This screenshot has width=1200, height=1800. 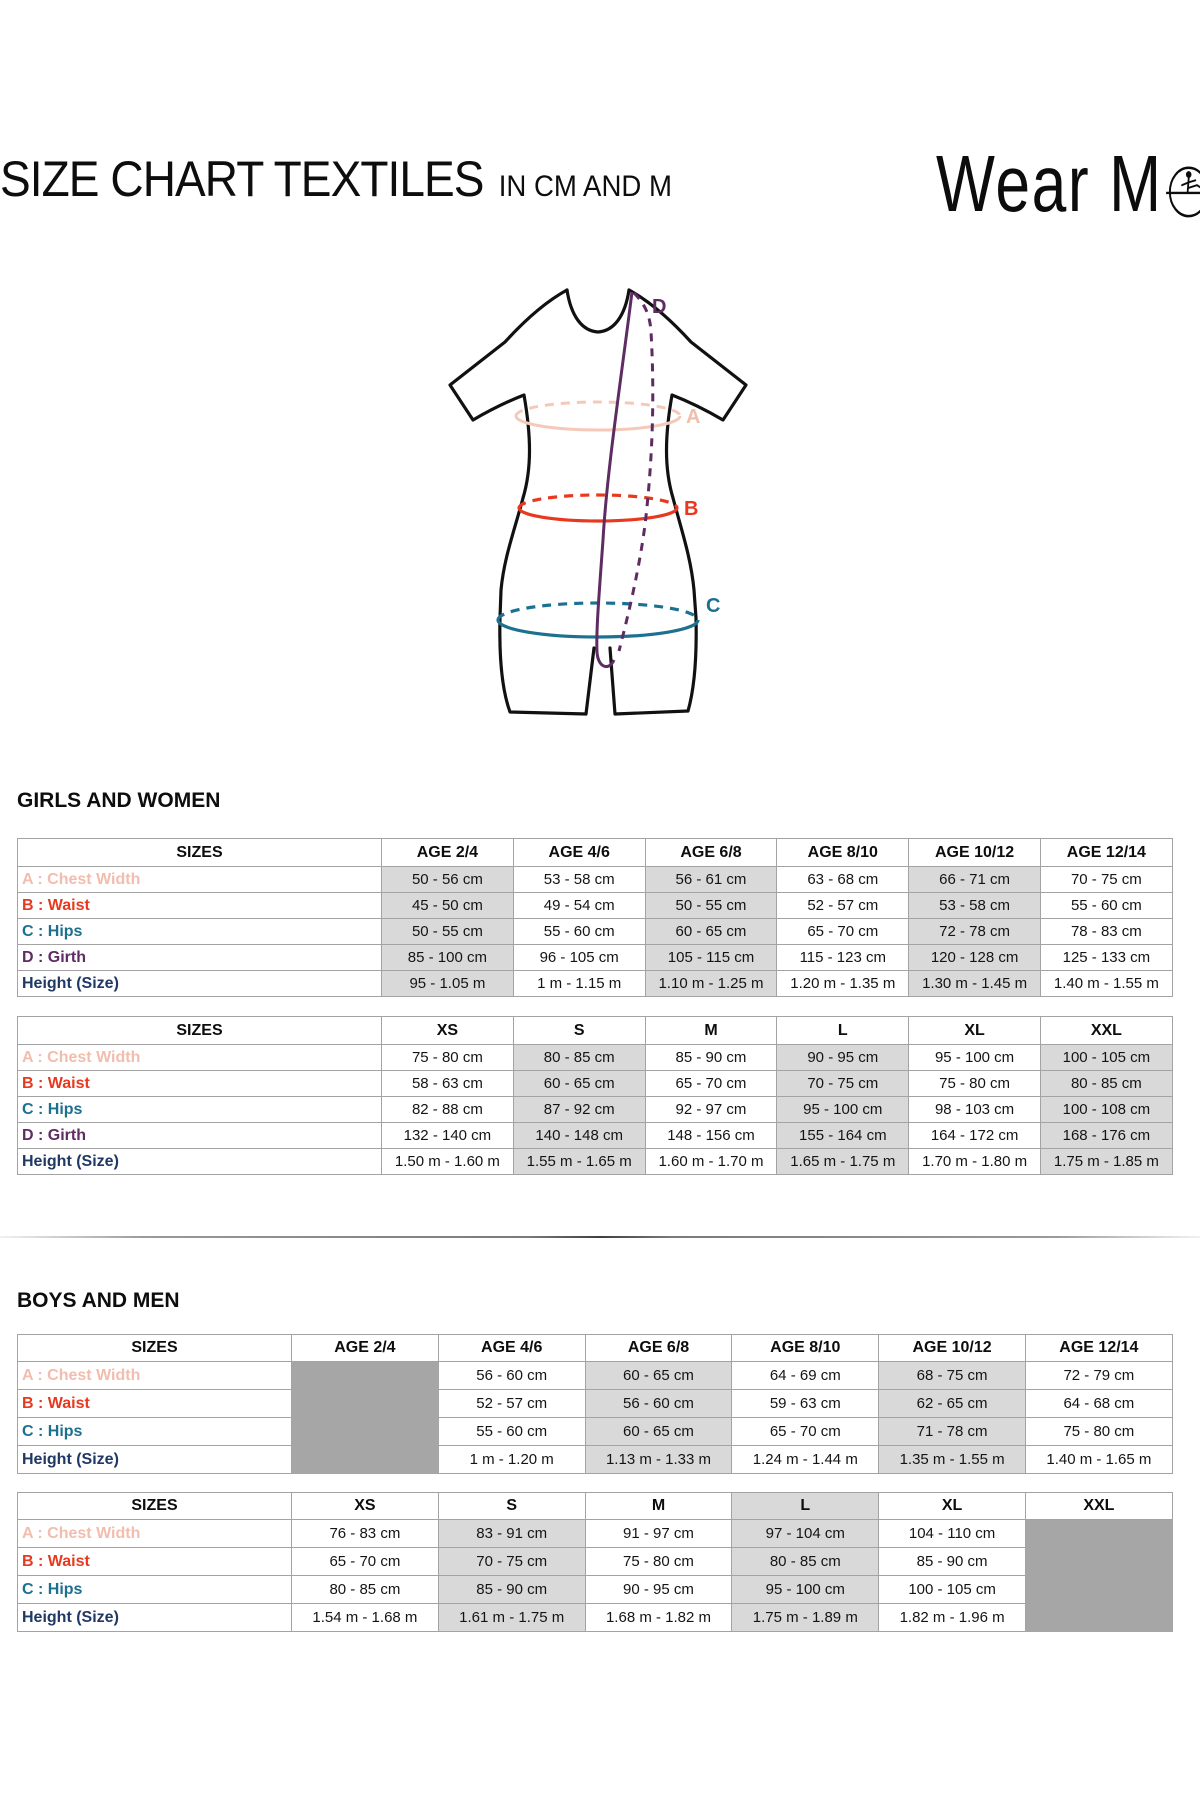 I want to click on page-title-text: SIZE CHART TEXTILES, so click(x=242, y=179).